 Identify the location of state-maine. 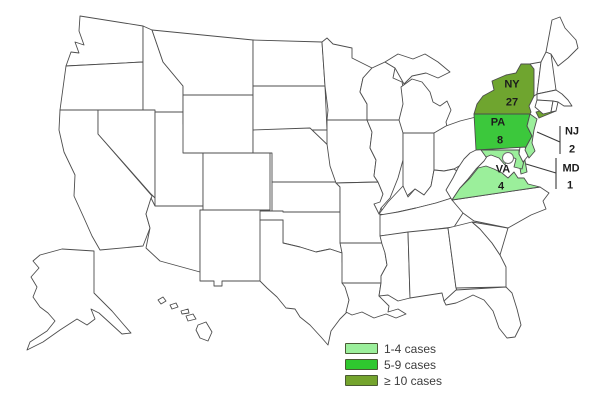
(562, 41).